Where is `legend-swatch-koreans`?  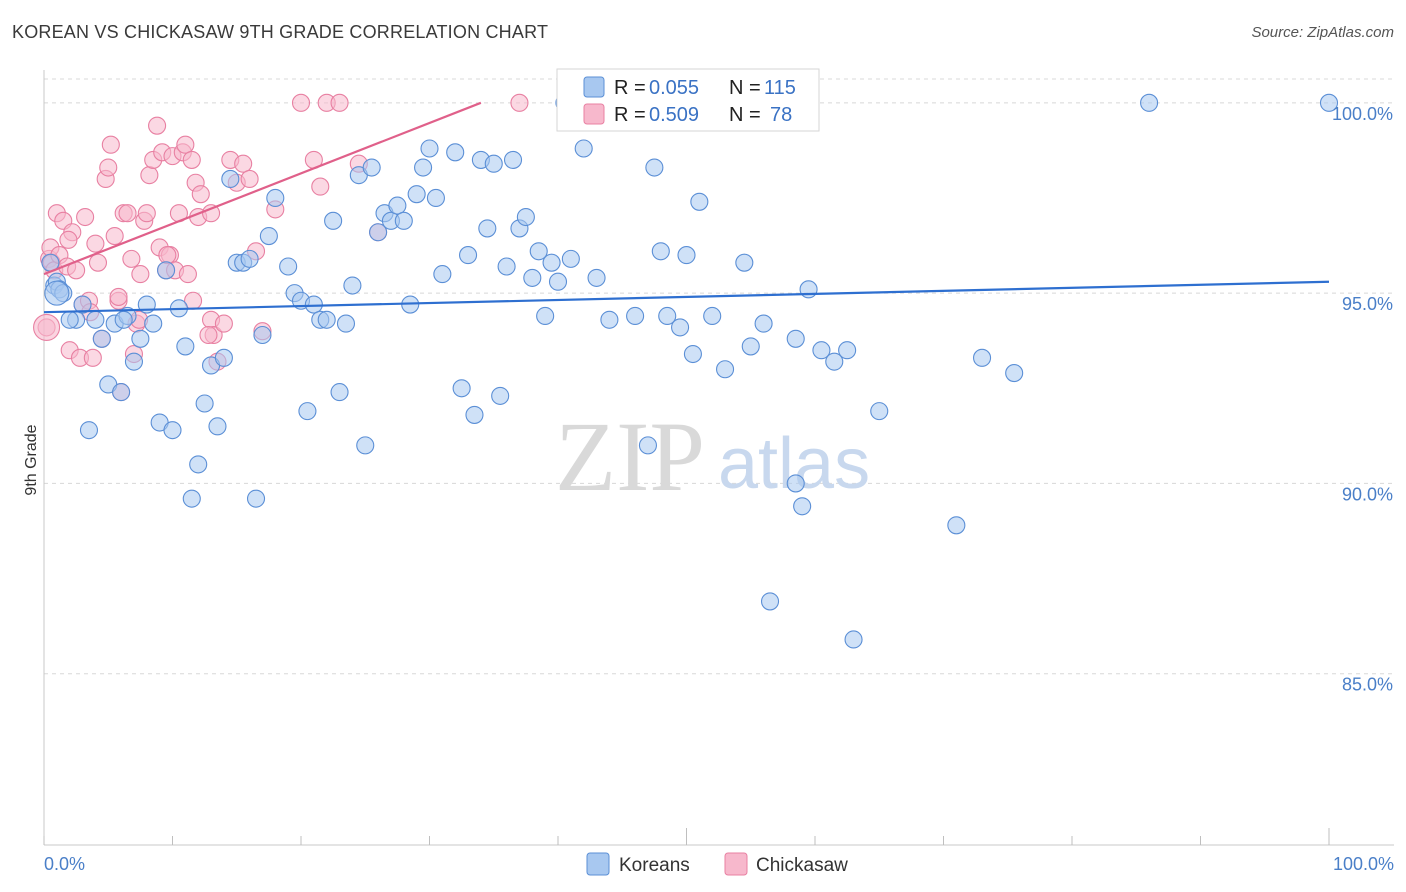 legend-swatch-koreans is located at coordinates (594, 87).